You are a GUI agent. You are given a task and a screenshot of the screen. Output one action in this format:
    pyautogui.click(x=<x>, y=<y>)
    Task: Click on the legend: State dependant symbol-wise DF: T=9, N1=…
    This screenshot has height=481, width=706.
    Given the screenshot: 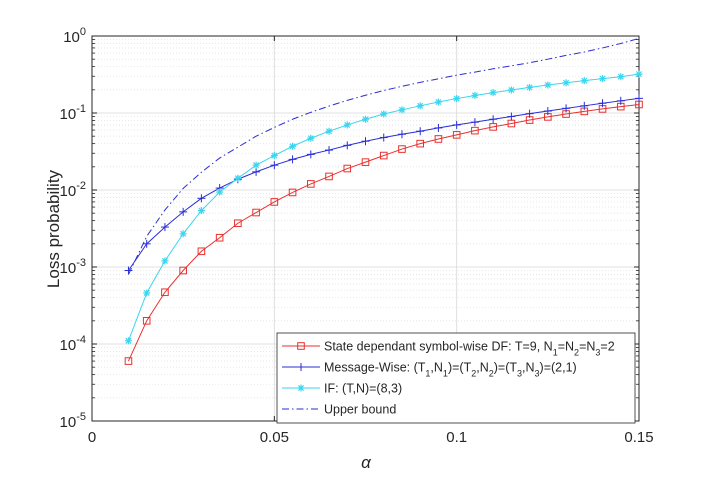 What is the action you would take?
    pyautogui.click(x=456, y=378)
    